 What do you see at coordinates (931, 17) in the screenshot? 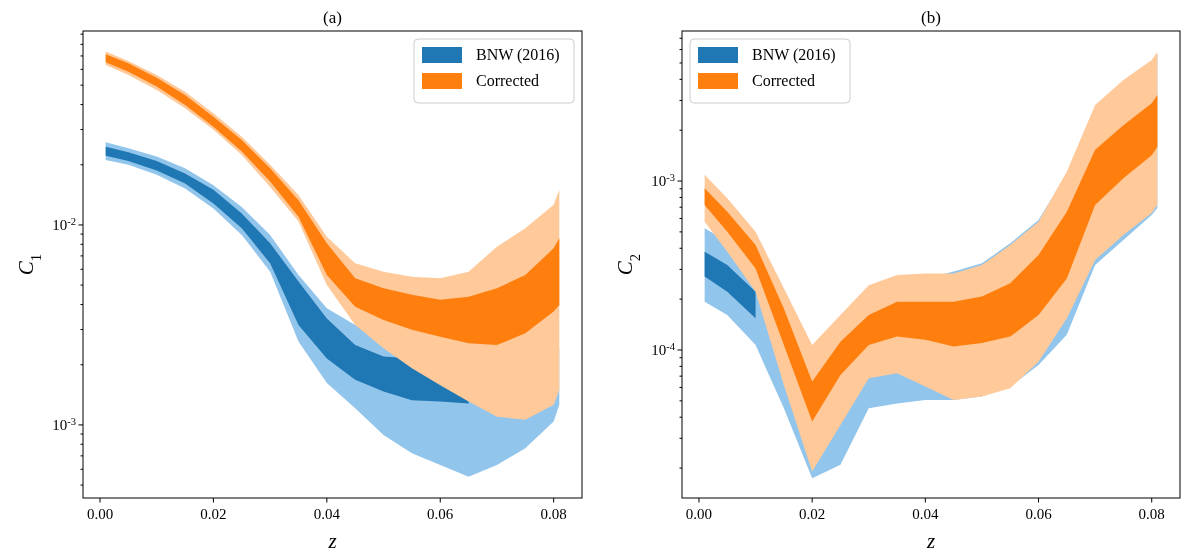
I see `chart-title: (b)` at bounding box center [931, 17].